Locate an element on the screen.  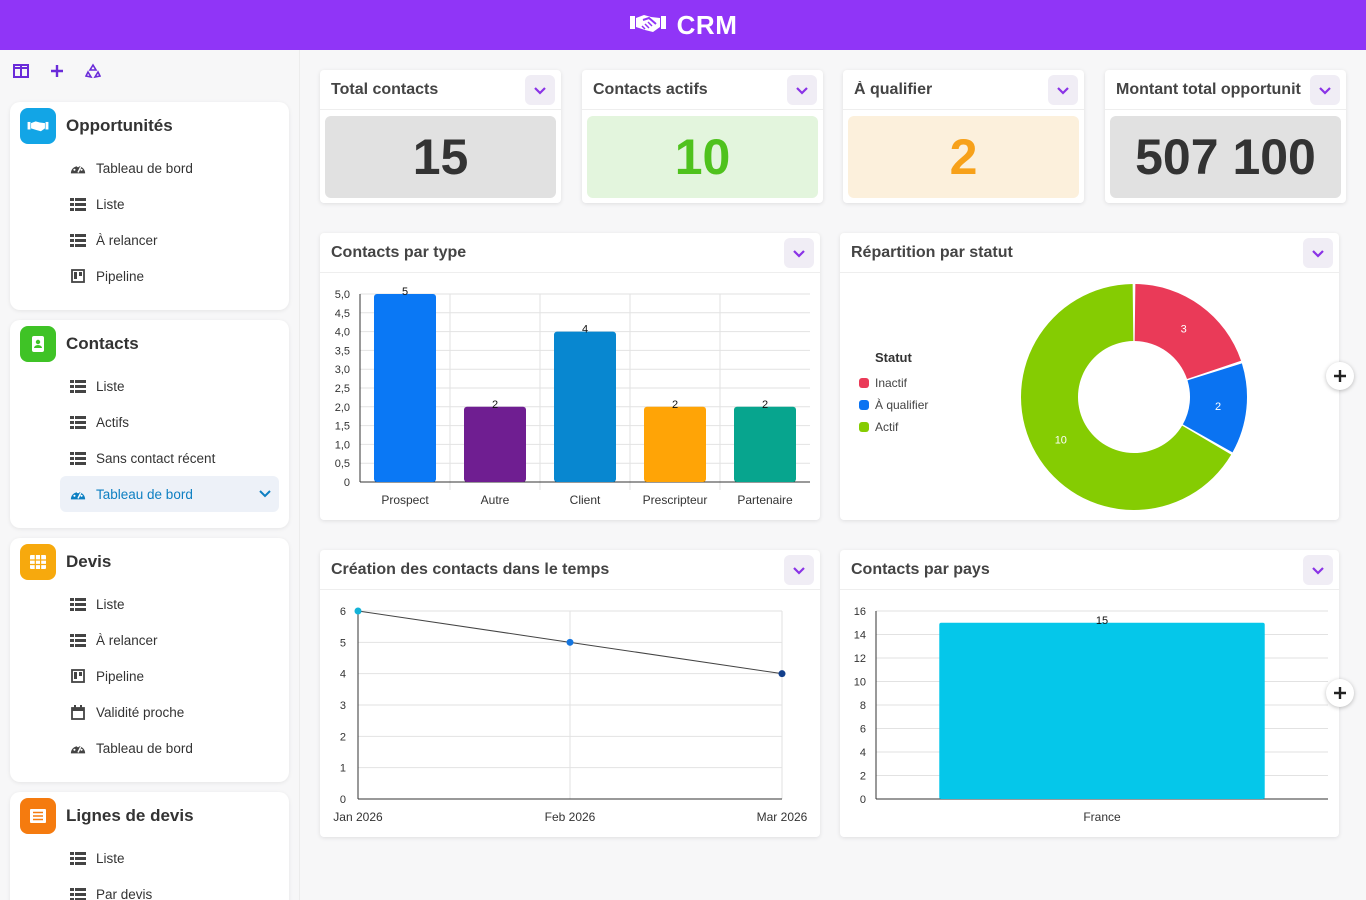
chart-title: Contacts par type is located at coordinates (399, 252).